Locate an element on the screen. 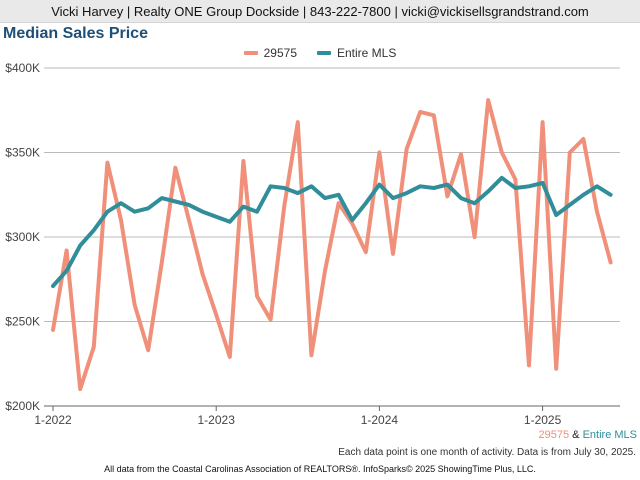  y-tick-label: $350K is located at coordinates (22, 153).